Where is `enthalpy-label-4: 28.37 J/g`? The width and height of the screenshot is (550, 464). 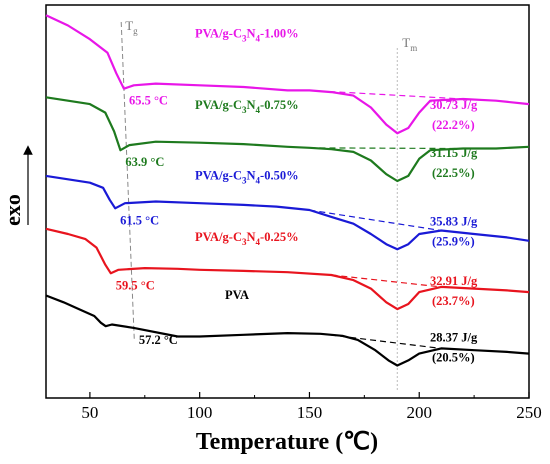
enthalpy-label-4: 28.37 J/g is located at coordinates (454, 338).